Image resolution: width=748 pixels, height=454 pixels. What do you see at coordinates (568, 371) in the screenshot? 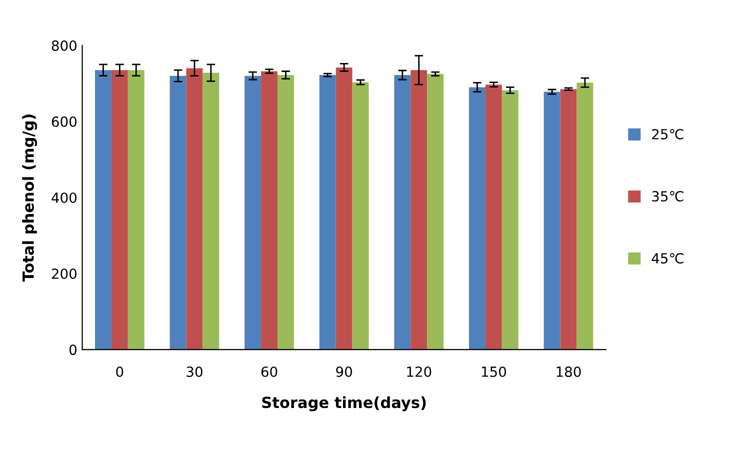
I see `x-tick-label: 180` at bounding box center [568, 371].